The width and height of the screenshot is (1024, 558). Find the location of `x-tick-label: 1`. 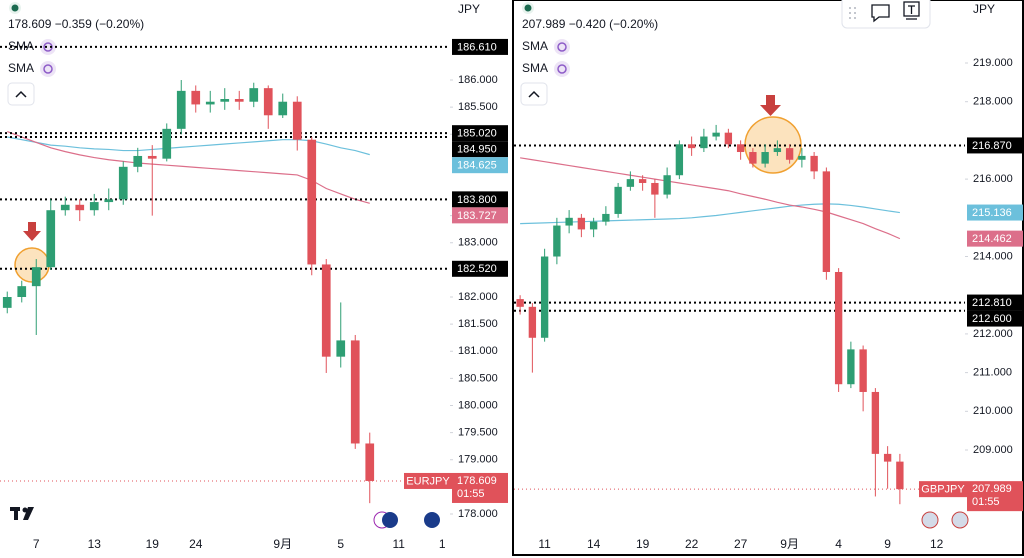

x-tick-label: 1 is located at coordinates (442, 544).